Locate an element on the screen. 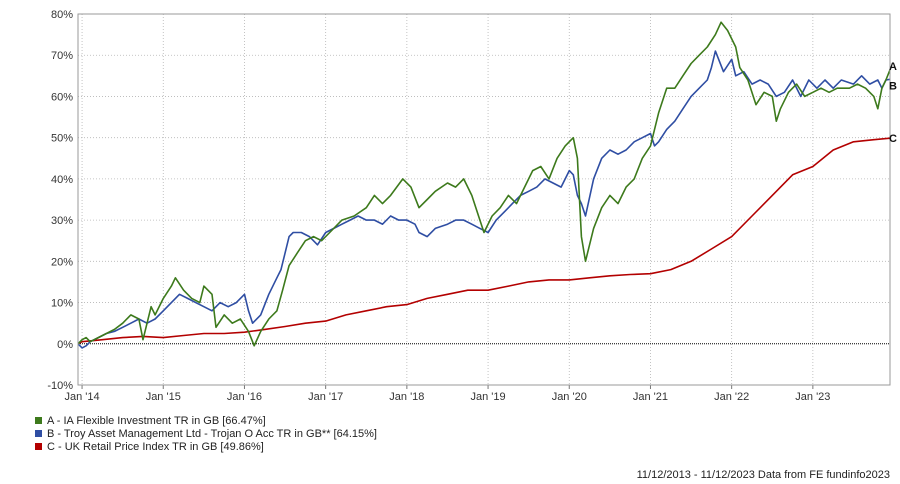  y-tick-label: 70% is located at coordinates (62, 56).